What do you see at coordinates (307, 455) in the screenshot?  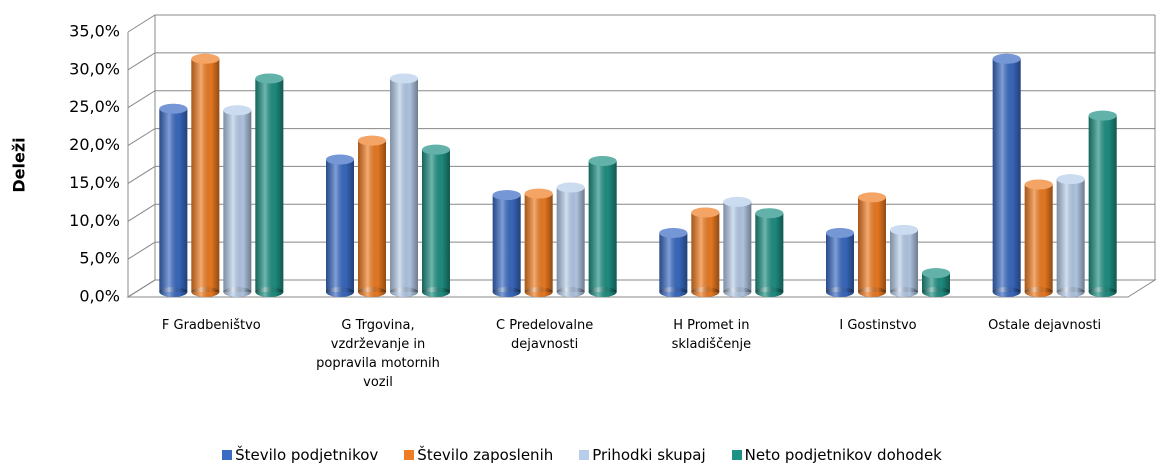 I see `legend-label: Število podjetnikov` at bounding box center [307, 455].